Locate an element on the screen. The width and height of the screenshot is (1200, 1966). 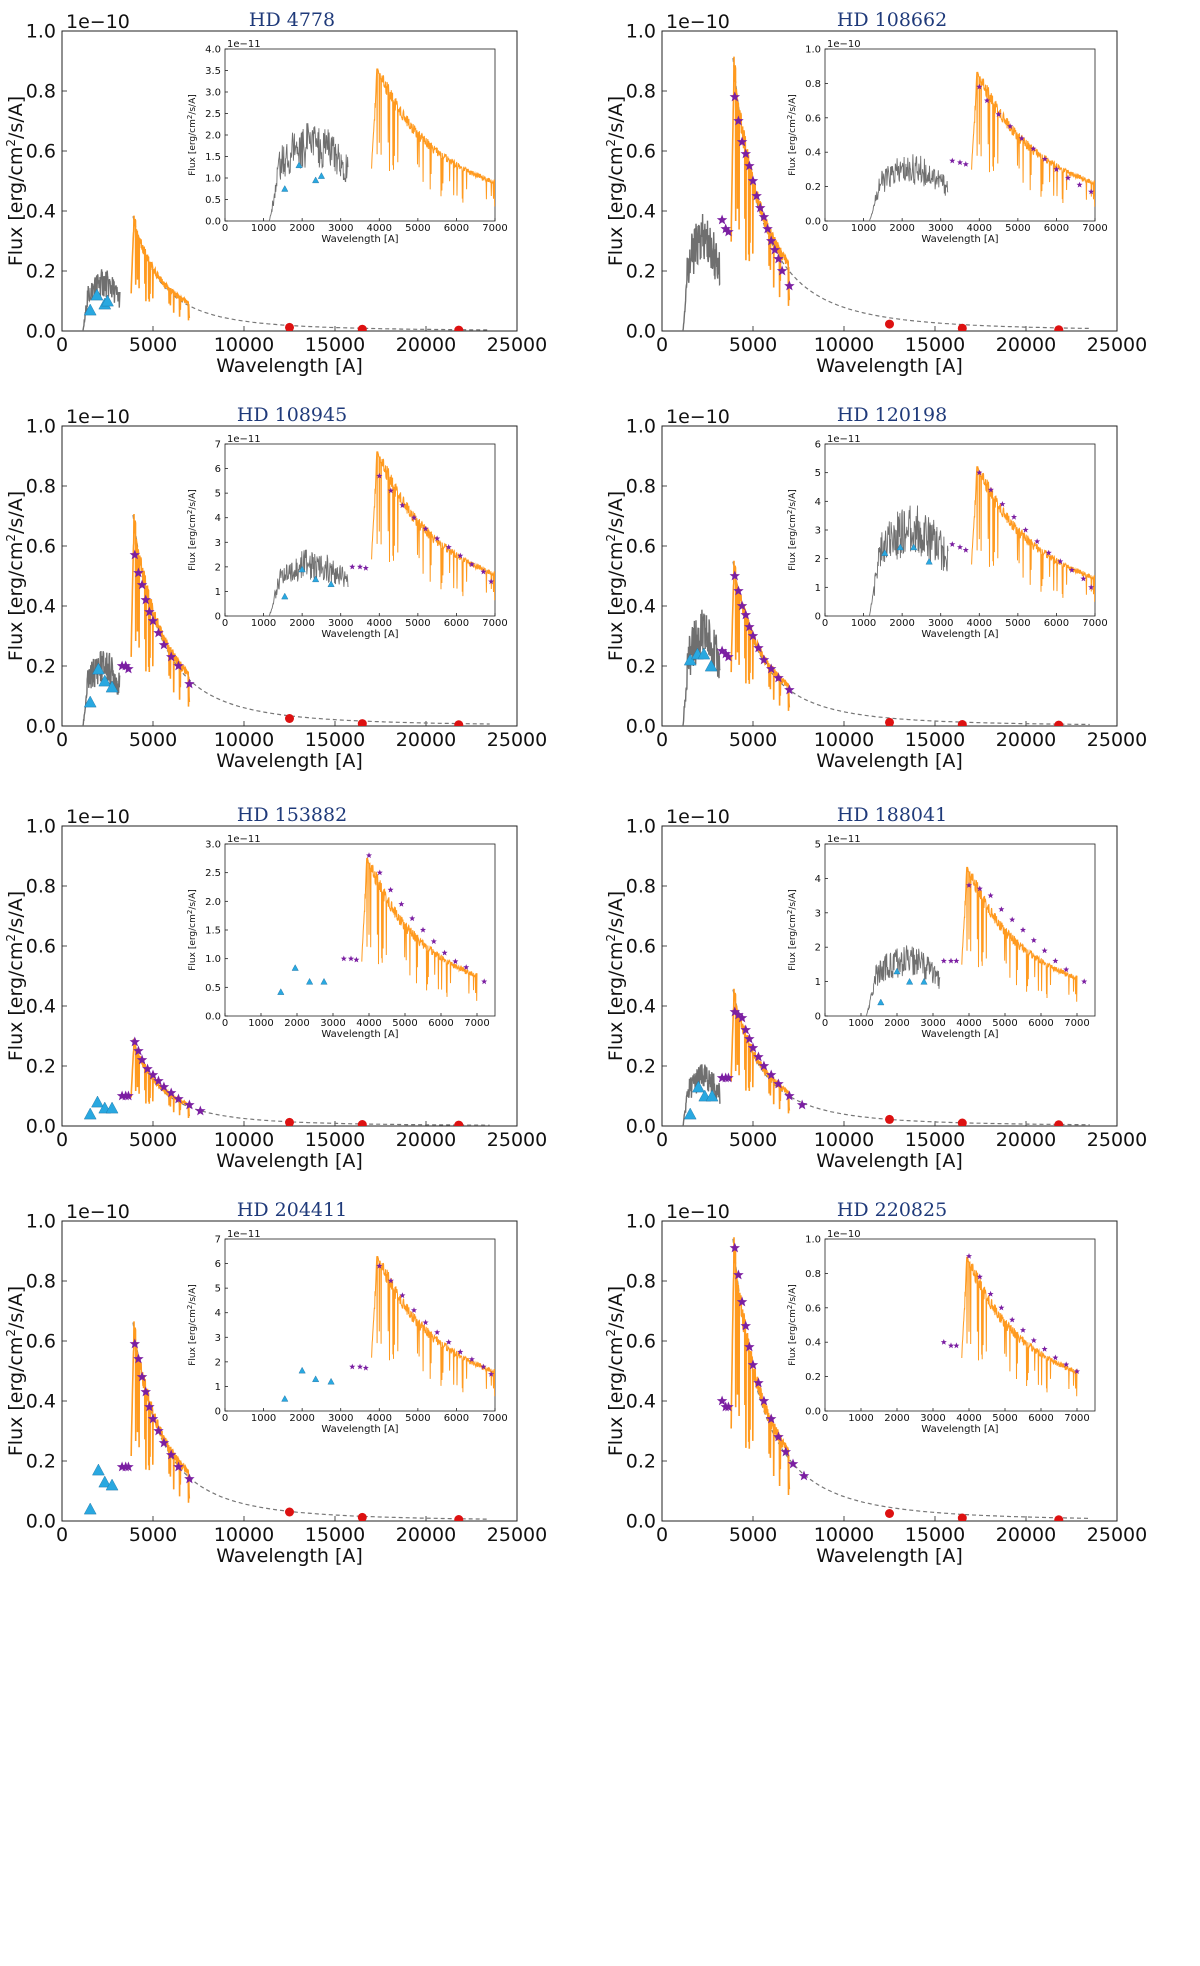
x-tick-label: 15000 is located at coordinates (935, 1140).